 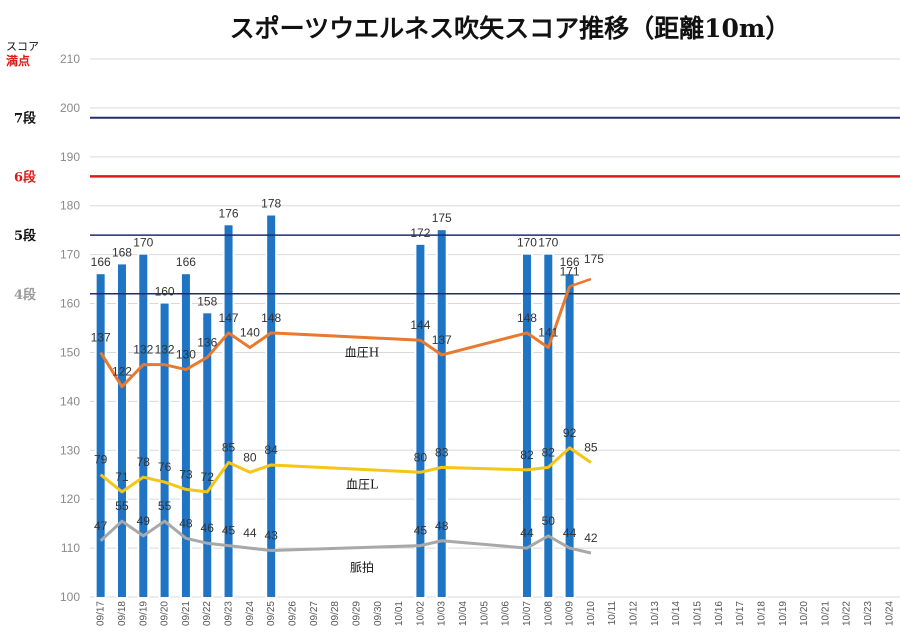 What do you see at coordinates (25, 177) in the screenshot?
I see `rank-label: 6段` at bounding box center [25, 177].